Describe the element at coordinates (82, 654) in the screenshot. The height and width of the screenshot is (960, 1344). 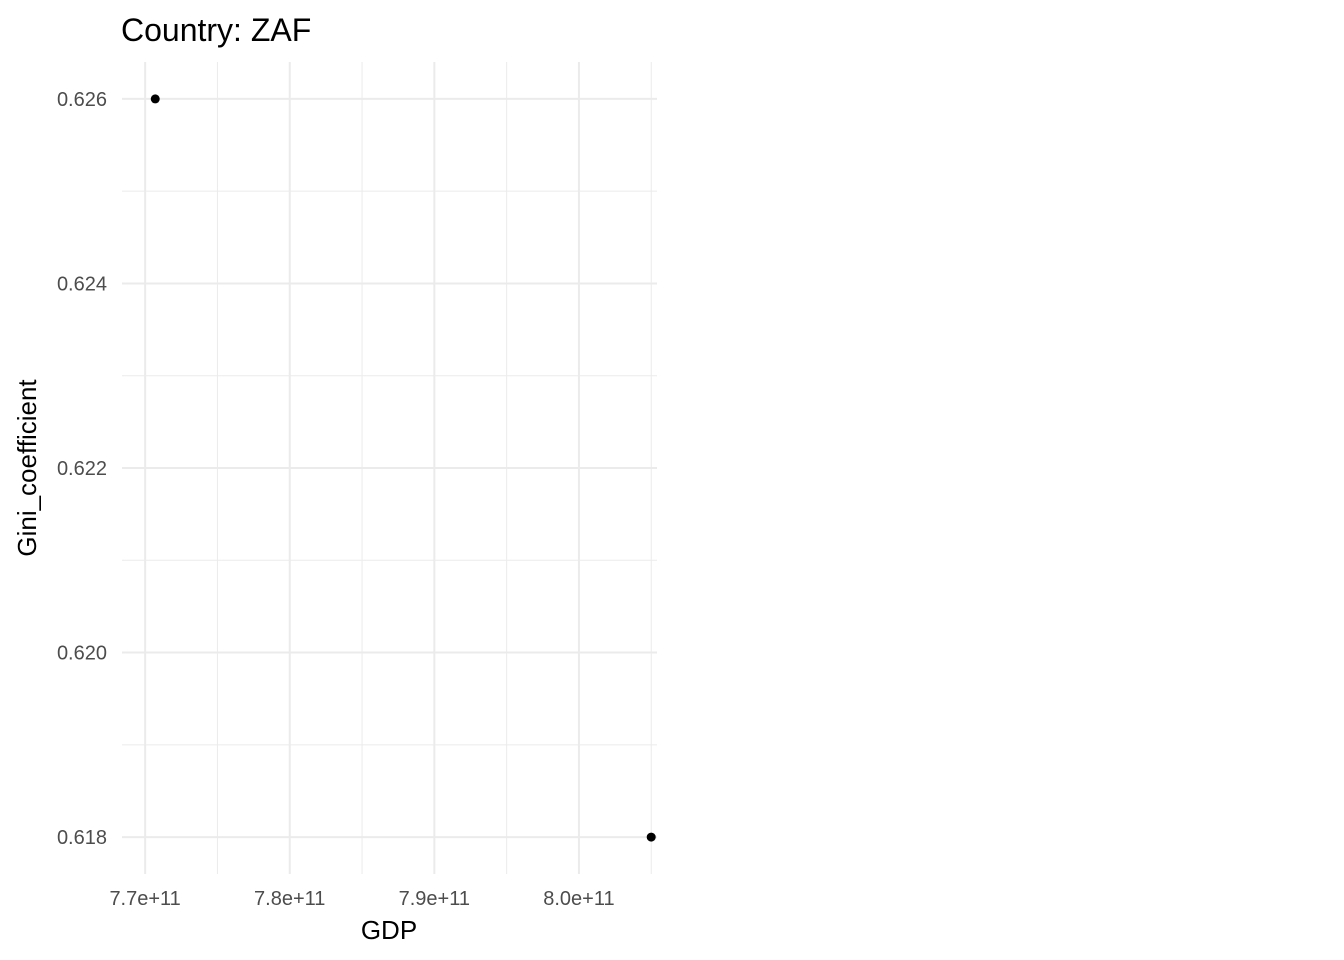
I see `y-tick-label: 0.620` at that location.